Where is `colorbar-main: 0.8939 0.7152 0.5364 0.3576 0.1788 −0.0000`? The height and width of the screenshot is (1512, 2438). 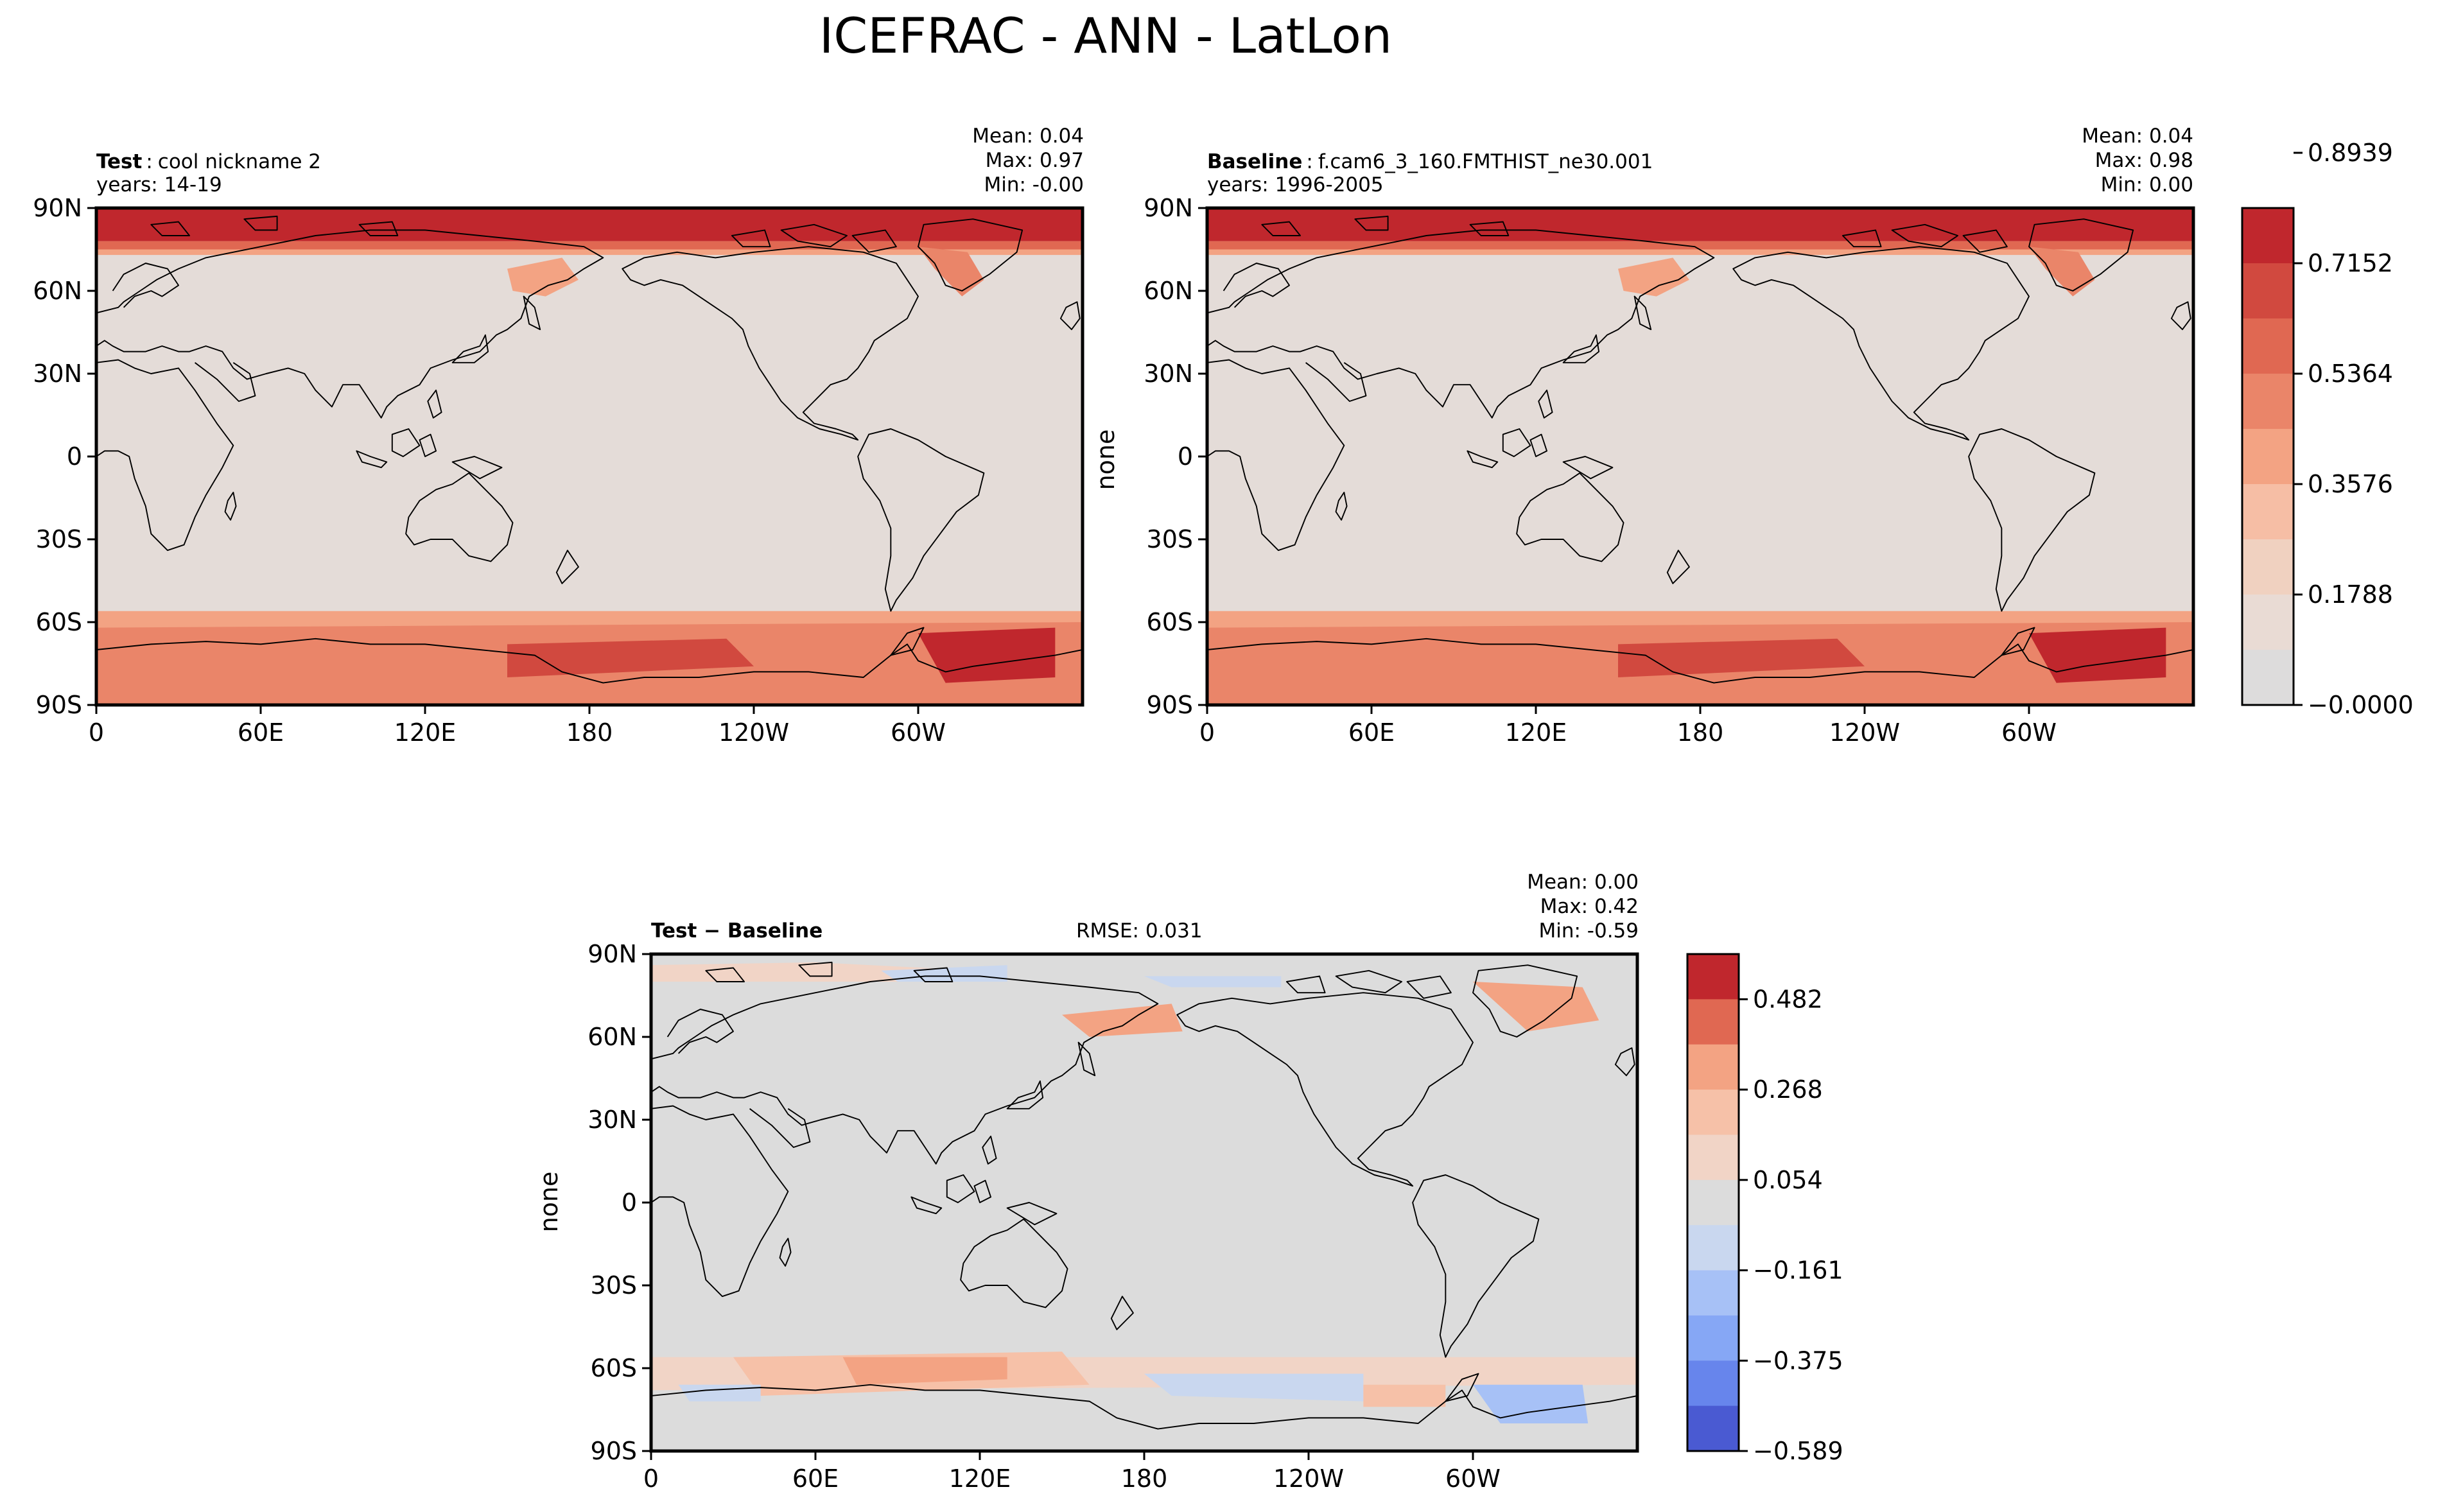 colorbar-main: 0.8939 0.7152 0.5364 0.3576 0.1788 −0.0000 is located at coordinates (2327, 429).